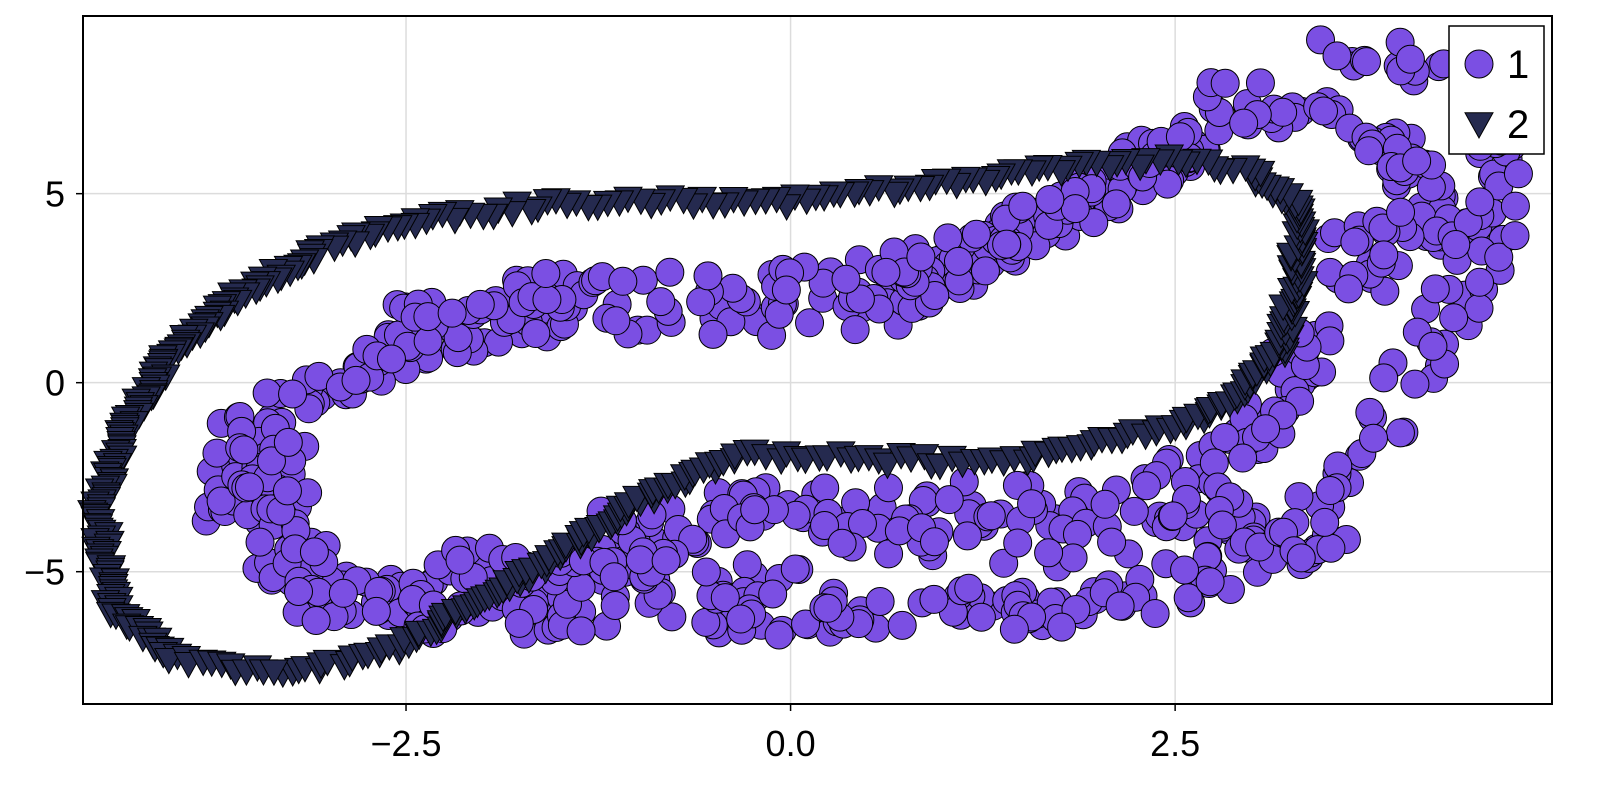 This screenshot has width=1600, height=800. Describe the element at coordinates (1479, 64) in the screenshot. I see `legend-marker-circle` at that location.